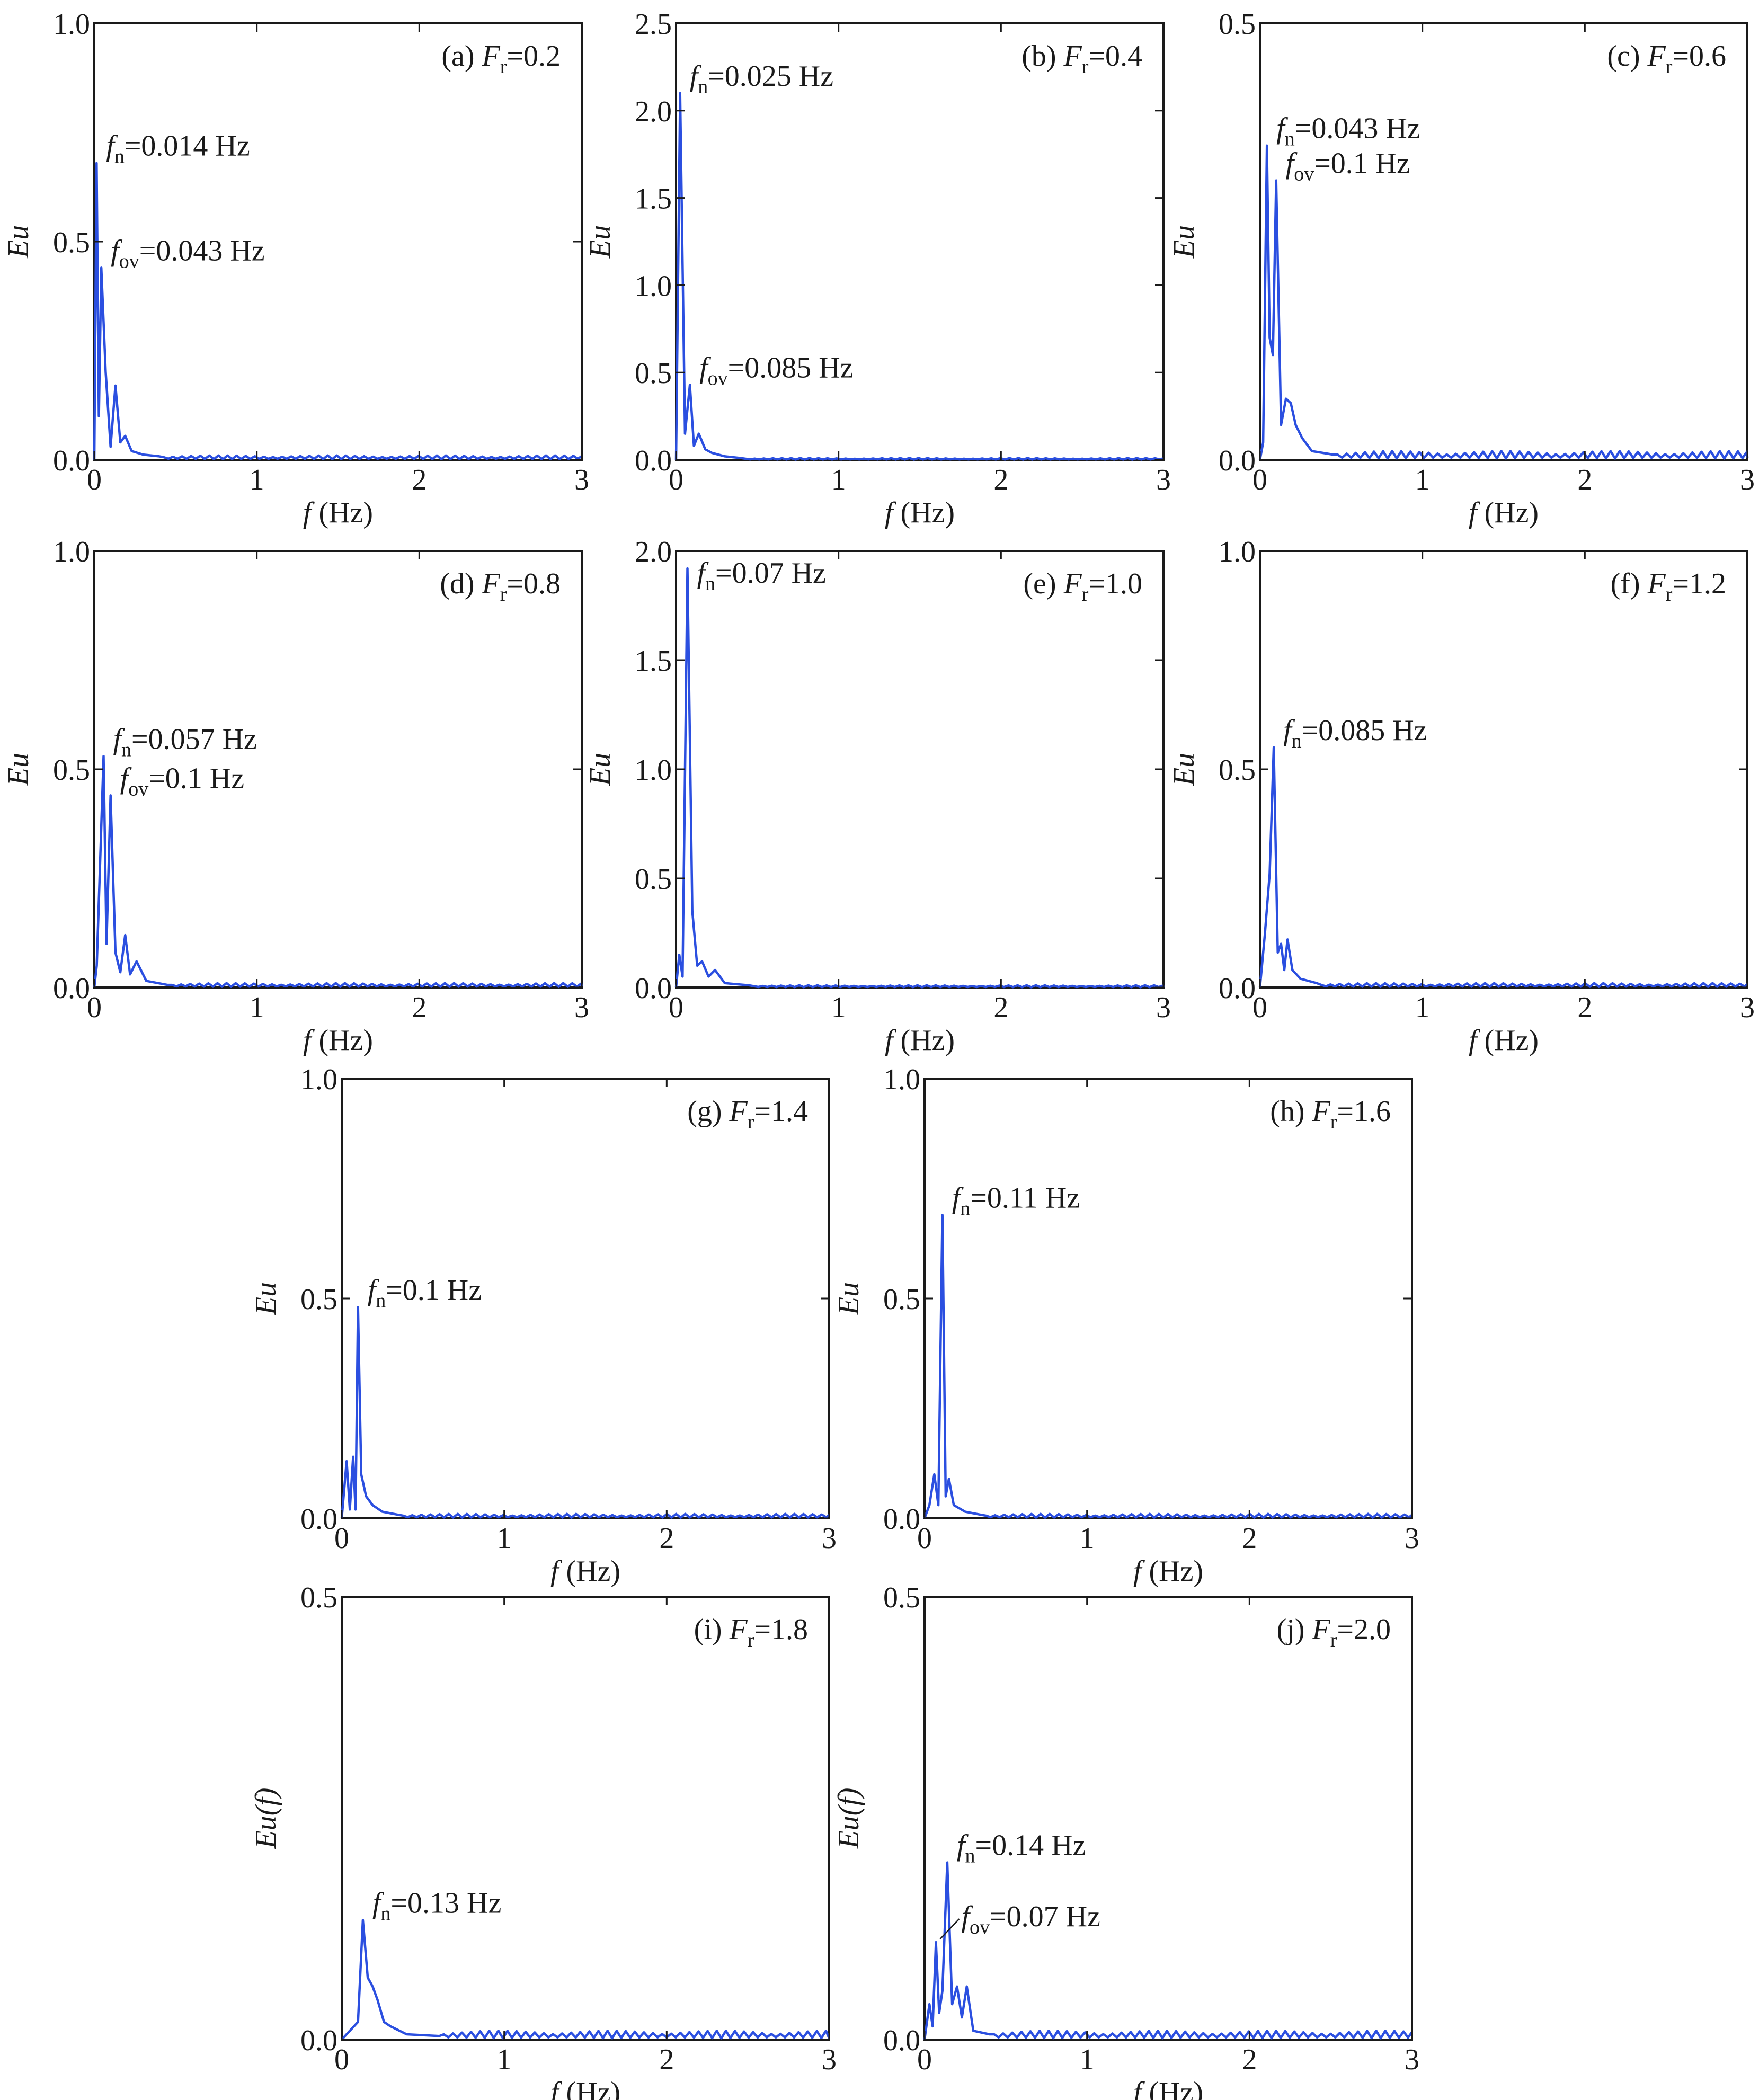  What do you see at coordinates (1666, 59) in the screenshot?
I see `panel-label: (c) Fr=0.6` at bounding box center [1666, 59].